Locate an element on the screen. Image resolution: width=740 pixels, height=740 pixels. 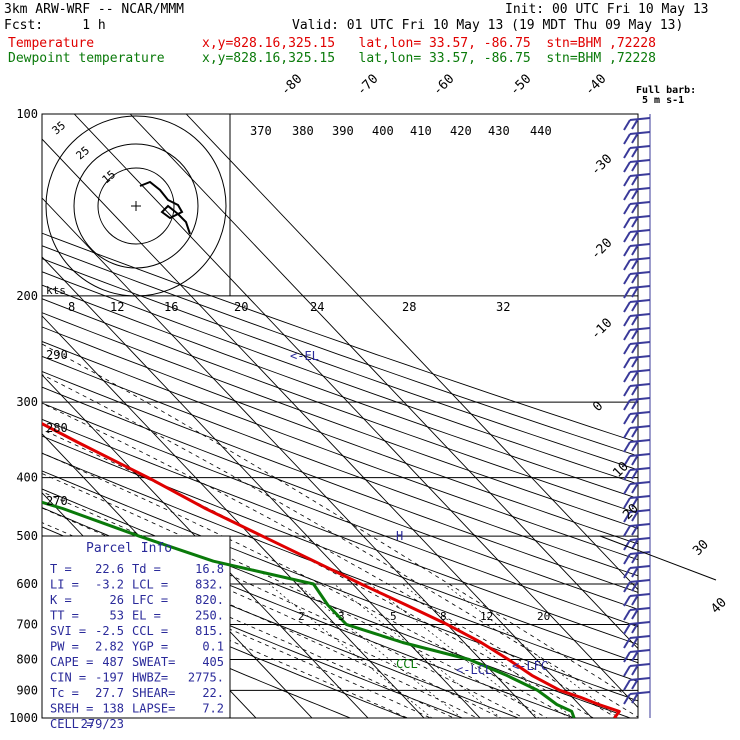
parcel-stat-value: 138 is located at coordinates (113, 709).